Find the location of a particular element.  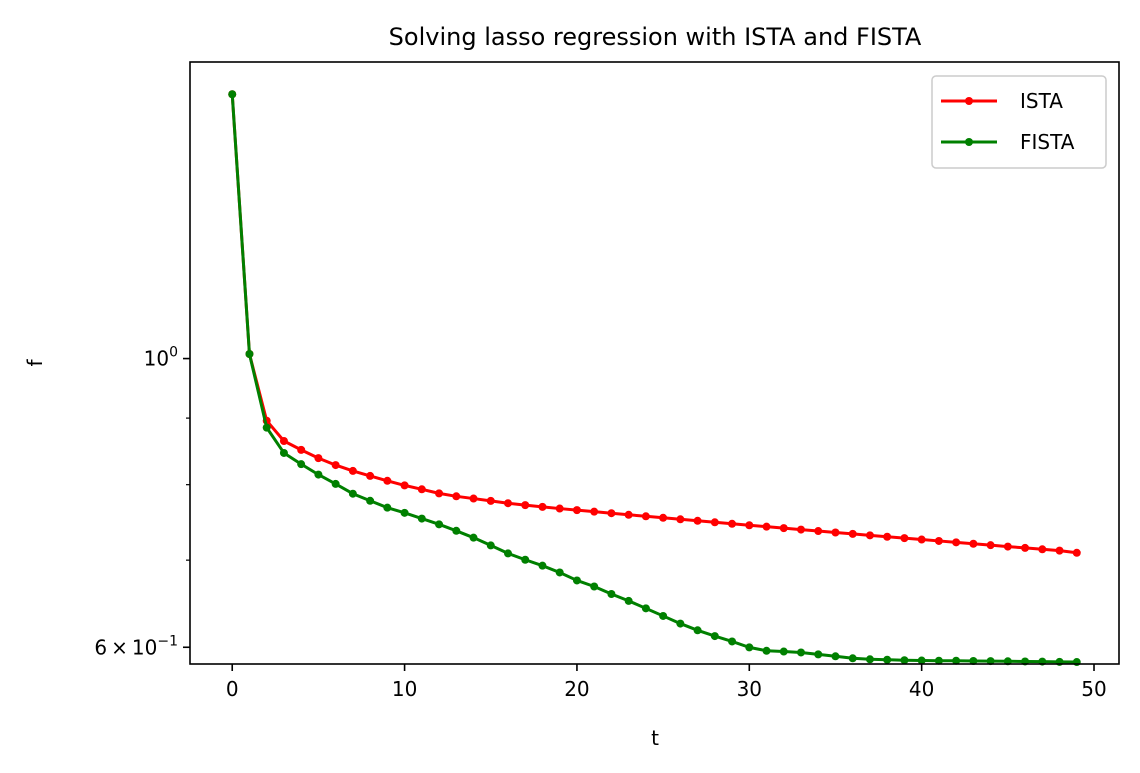

x-tick-label: 0 is located at coordinates (232, 689).